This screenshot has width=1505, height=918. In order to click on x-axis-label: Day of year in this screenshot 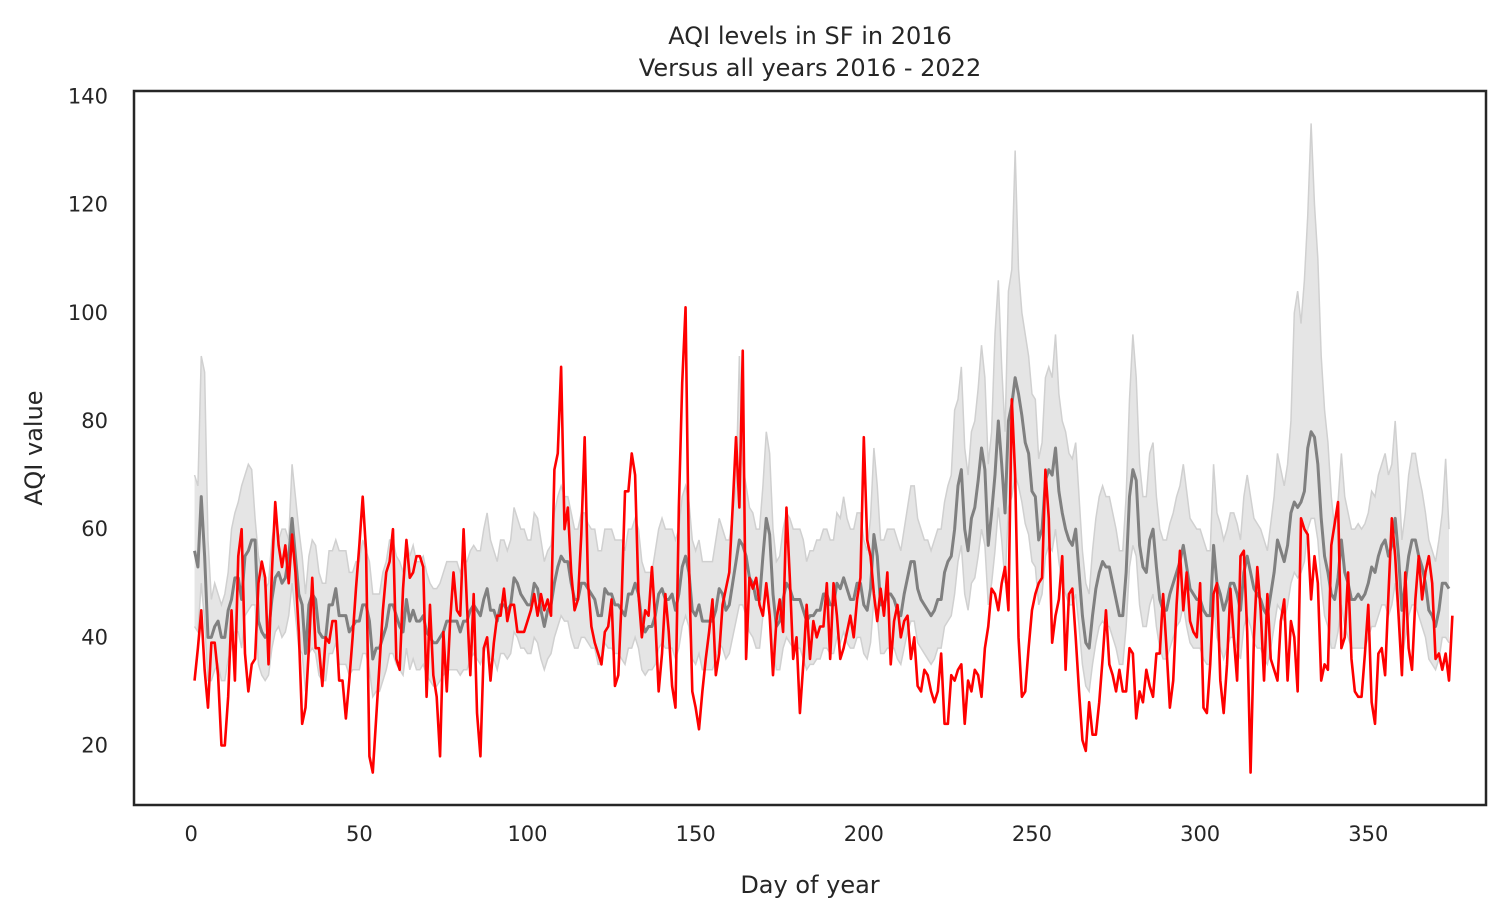, I will do `click(809, 885)`.